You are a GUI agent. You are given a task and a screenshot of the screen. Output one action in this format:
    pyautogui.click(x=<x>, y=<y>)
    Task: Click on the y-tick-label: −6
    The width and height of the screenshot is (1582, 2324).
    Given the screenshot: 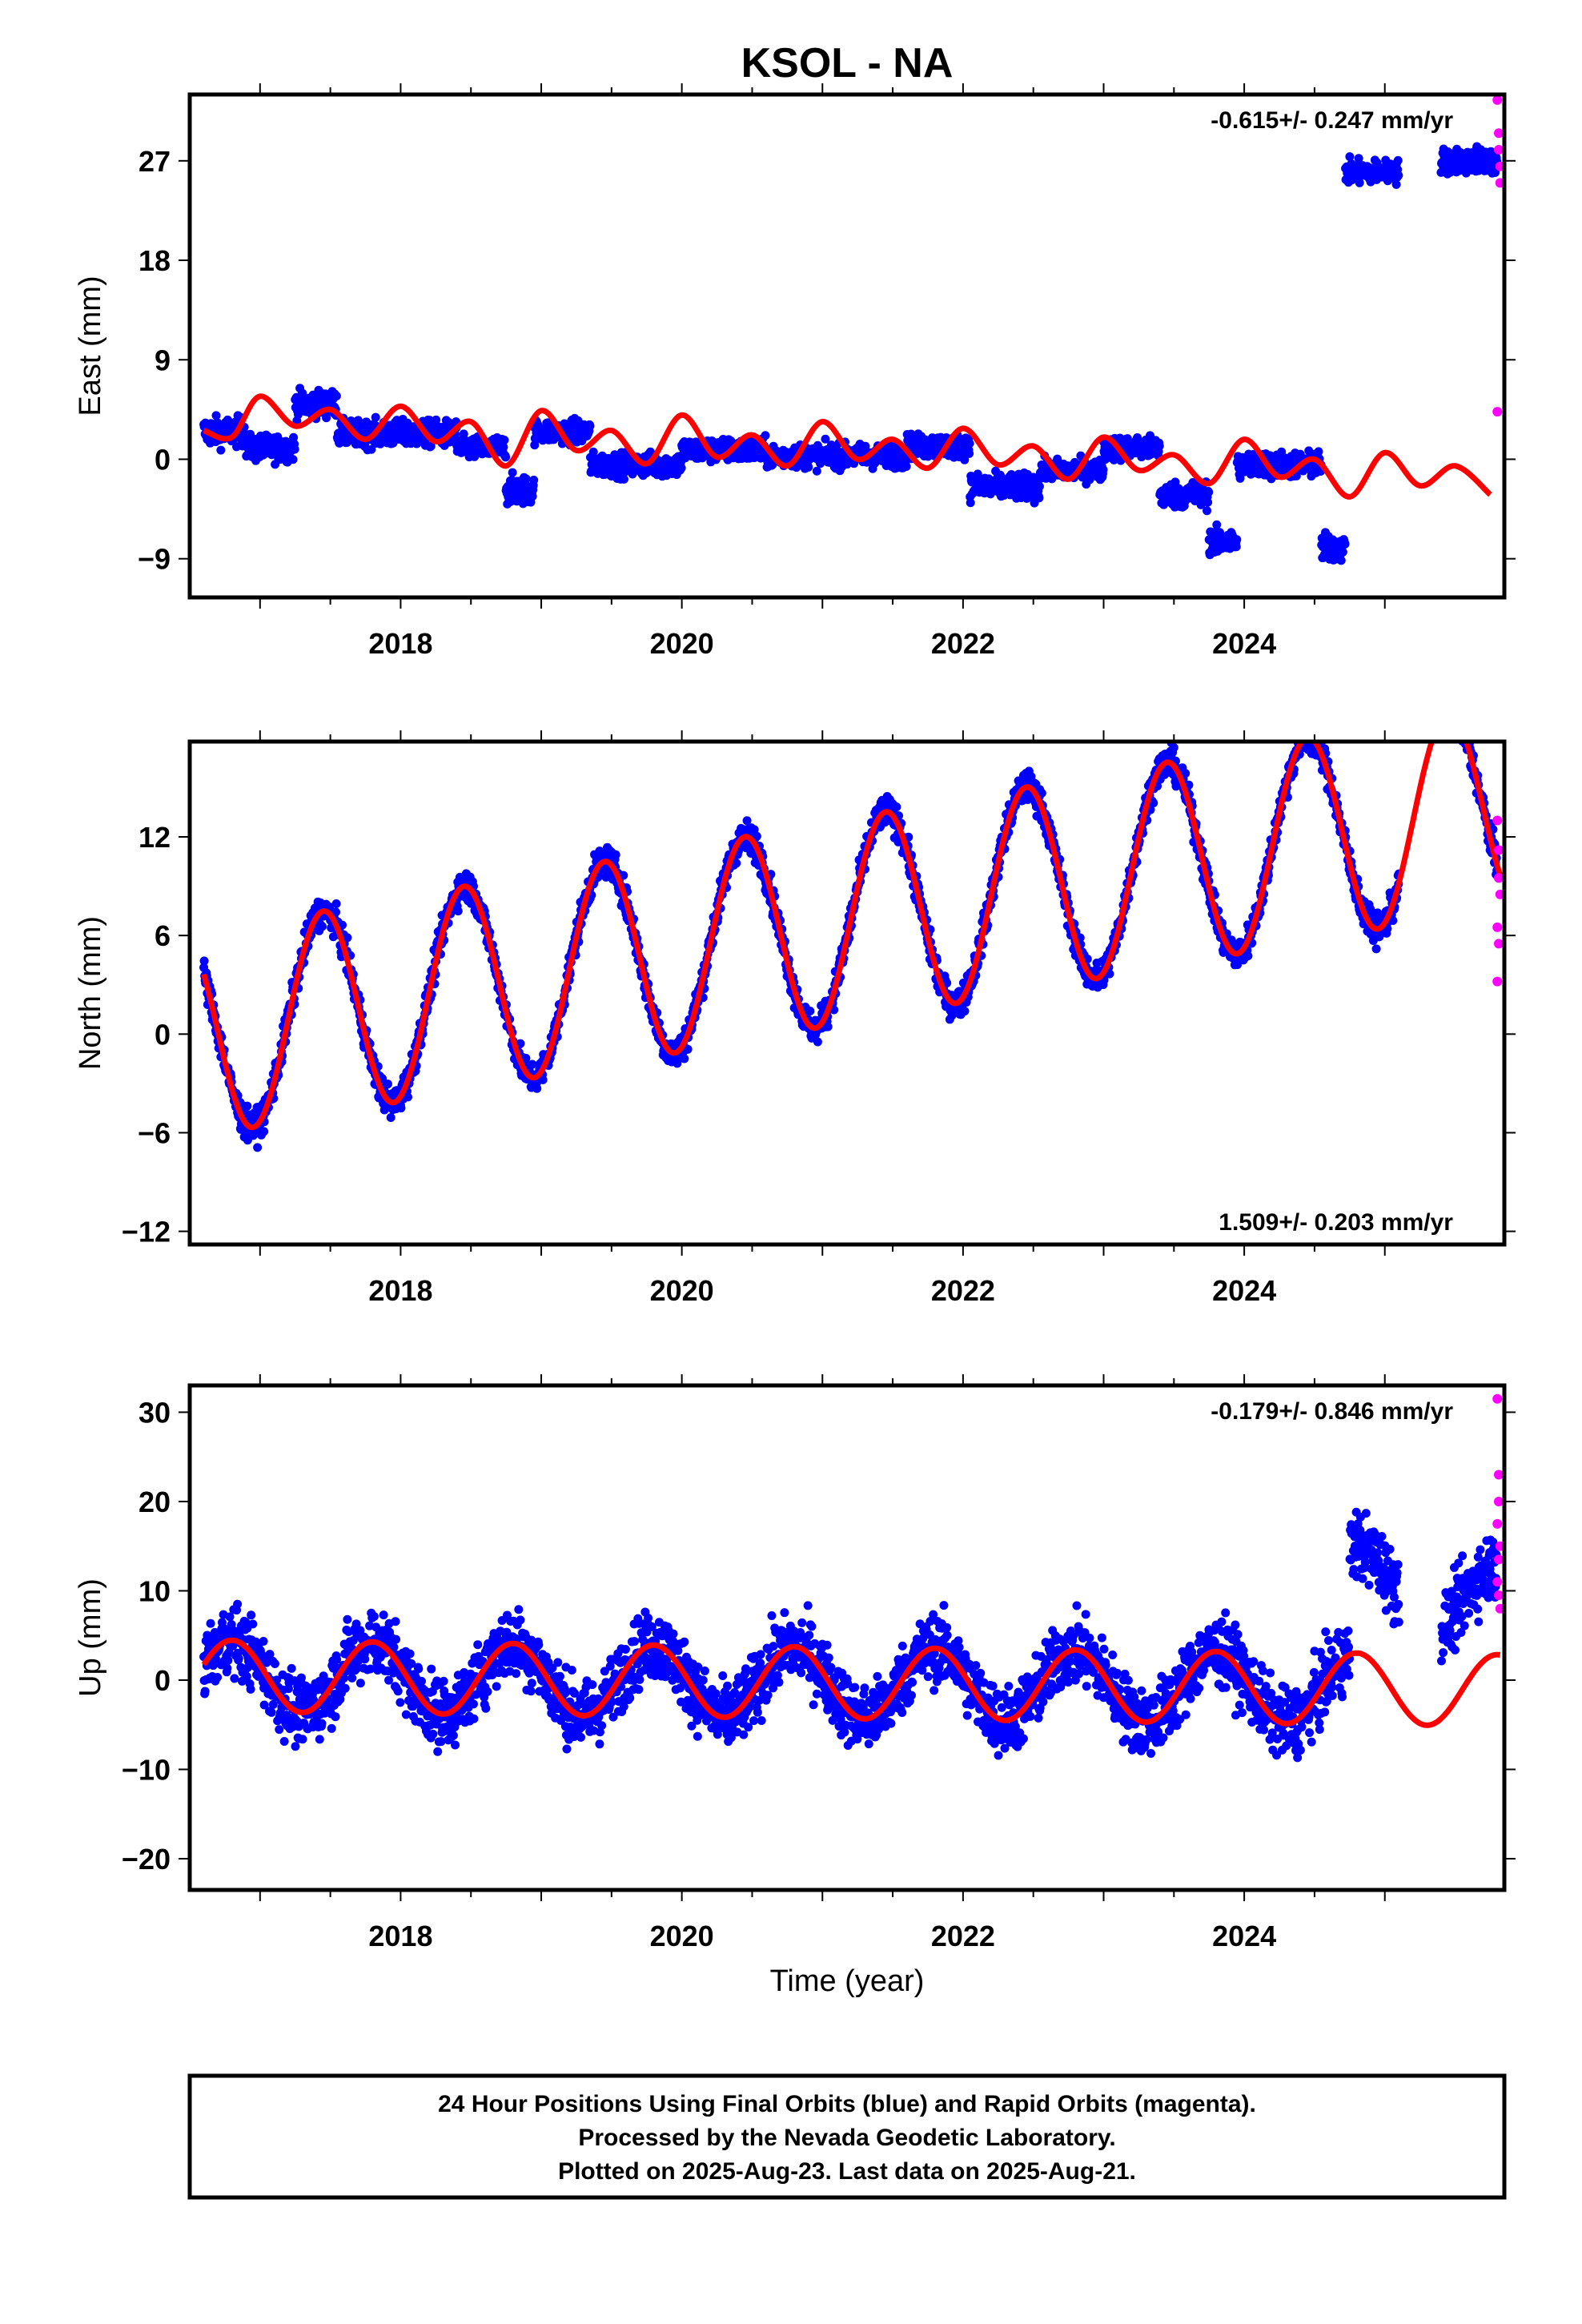 What is the action you would take?
    pyautogui.click(x=154, y=1132)
    